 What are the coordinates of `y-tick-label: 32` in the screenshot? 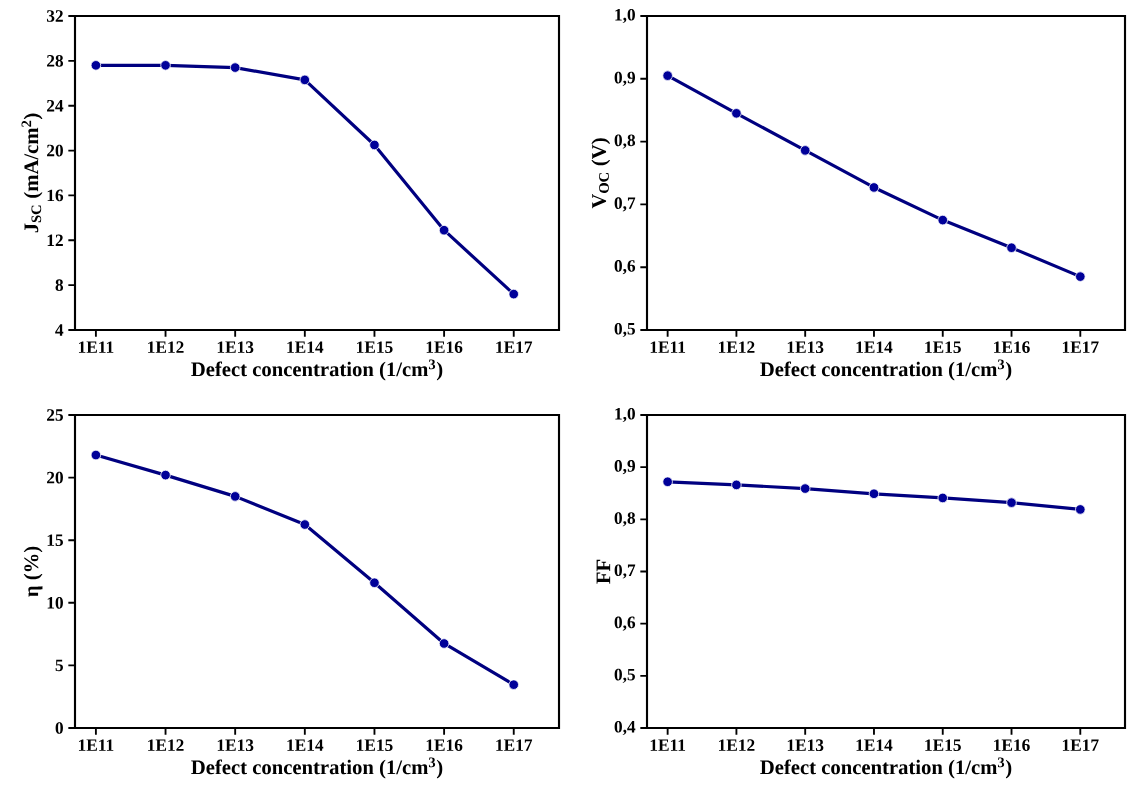 It's located at (54, 16).